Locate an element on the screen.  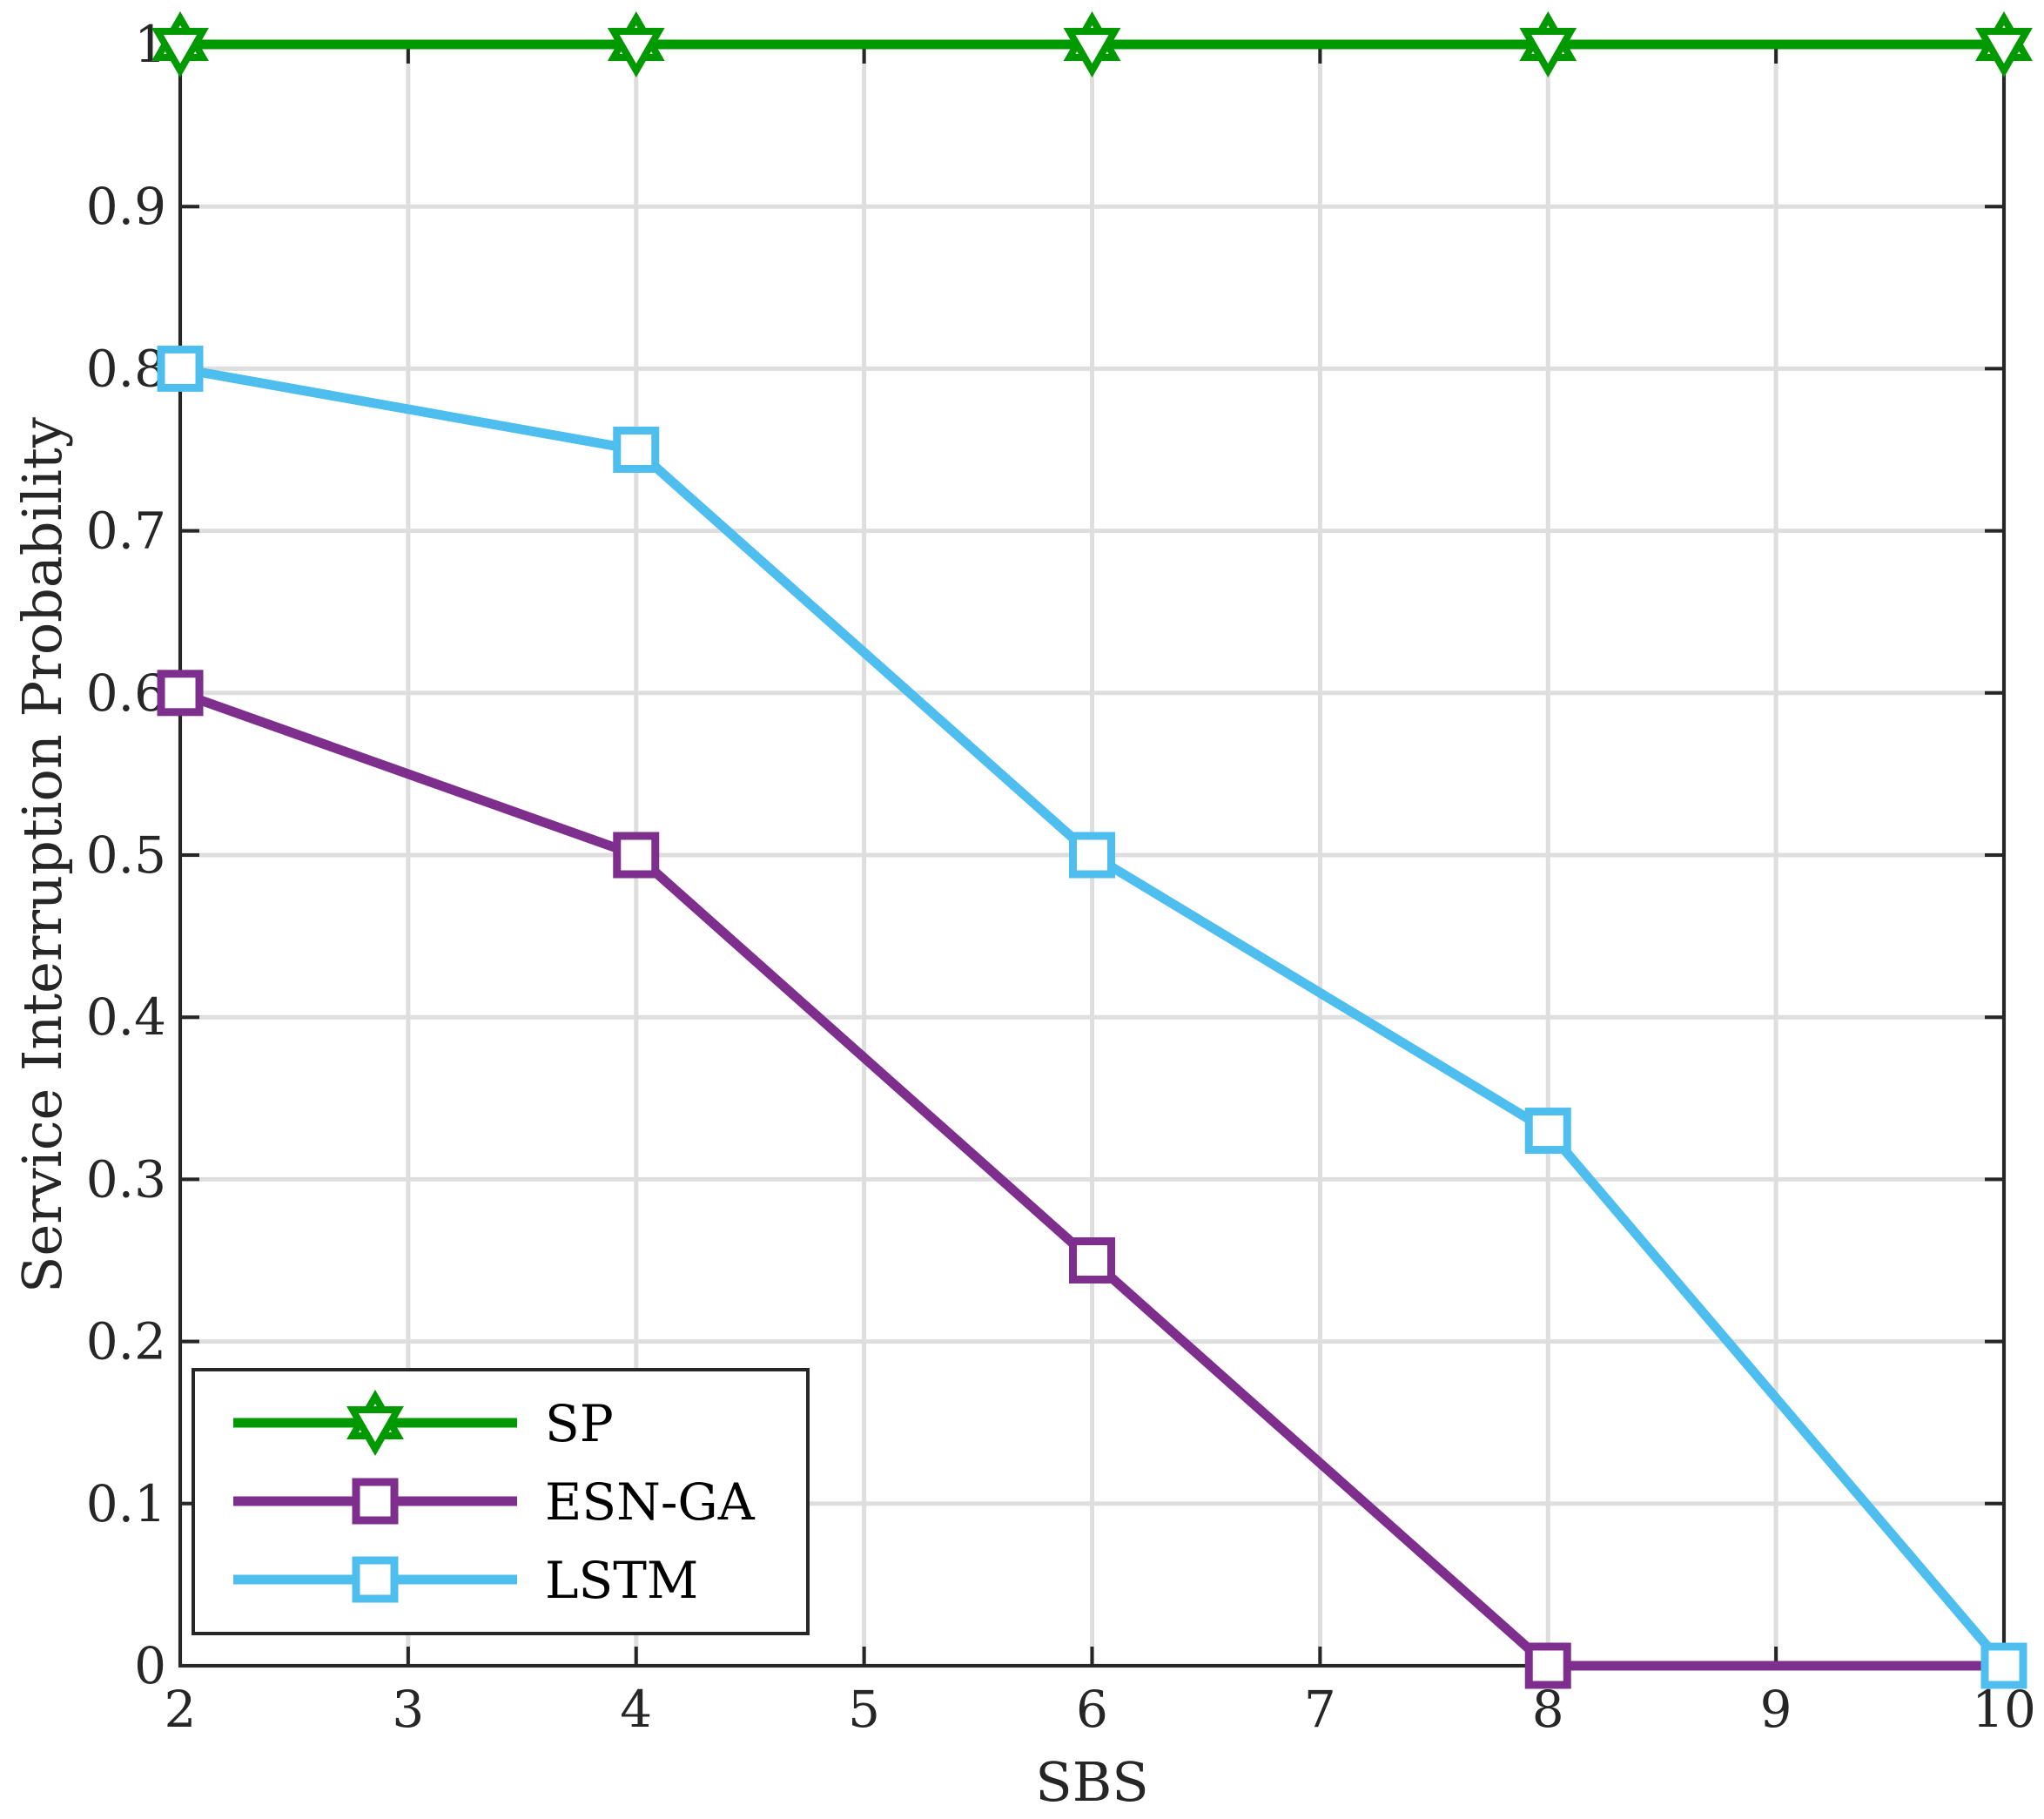
series-sp is located at coordinates (1092, 44).